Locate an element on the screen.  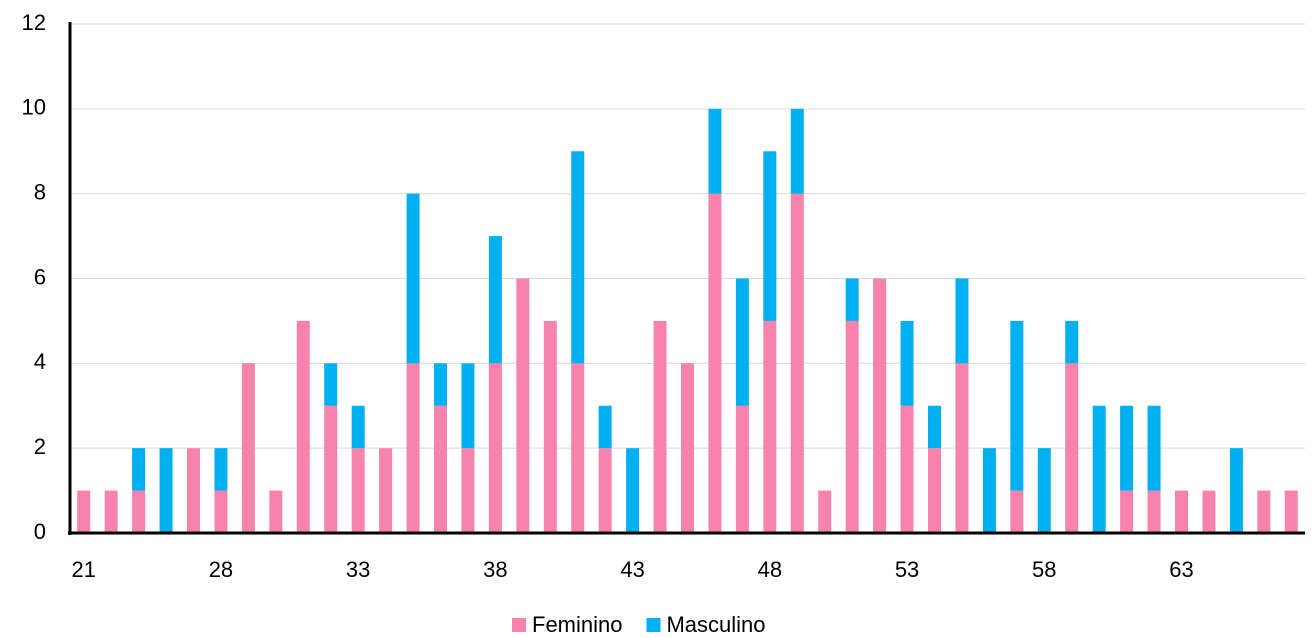
x-tick-label: 33 is located at coordinates (358, 569).